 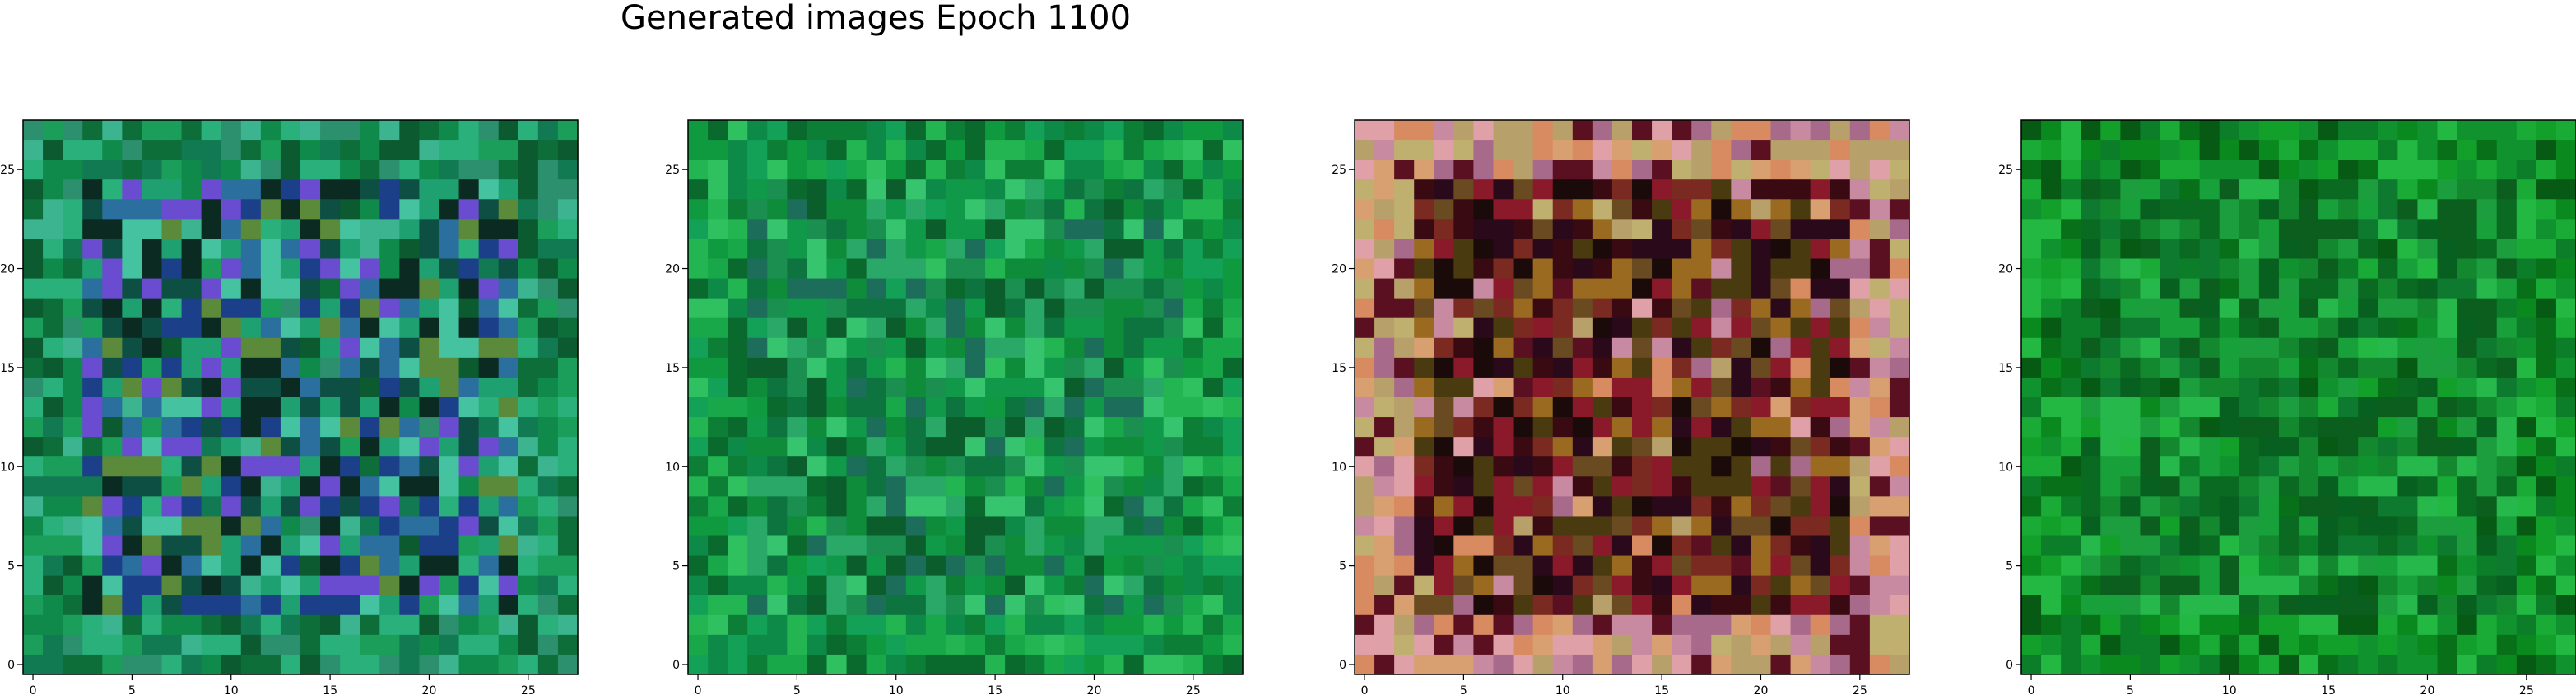 I want to click on x-tick-label: 15, so click(x=995, y=689).